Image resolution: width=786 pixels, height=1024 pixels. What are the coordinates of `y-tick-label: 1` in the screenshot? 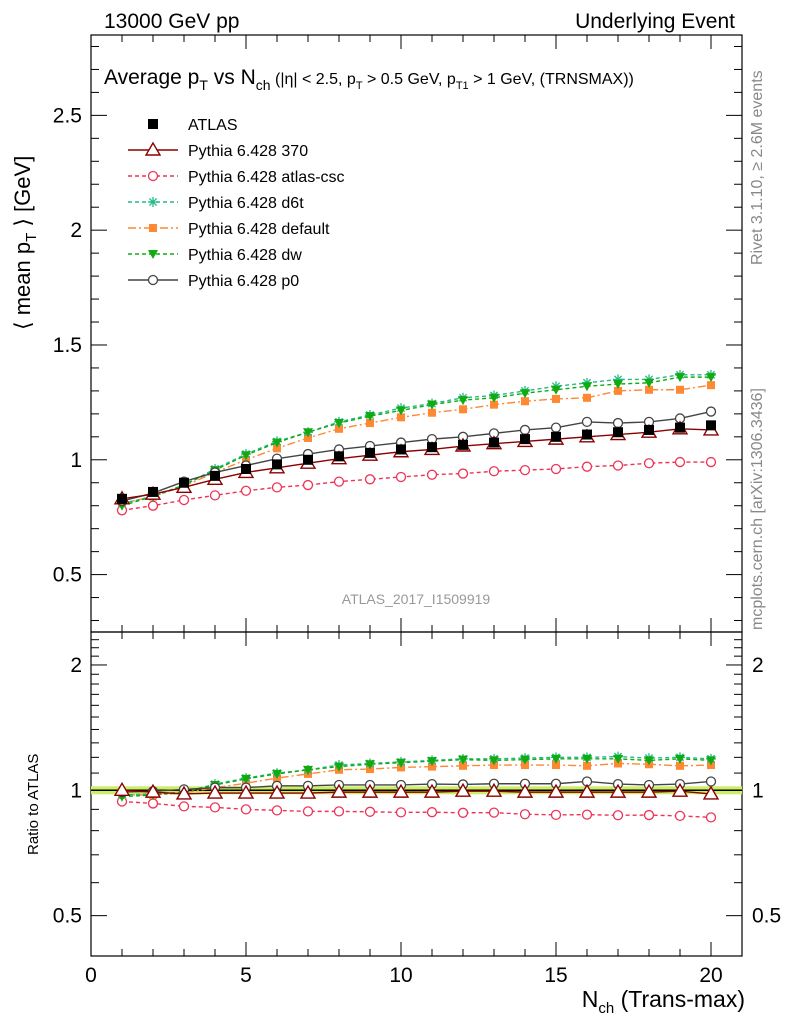 It's located at (76, 790).